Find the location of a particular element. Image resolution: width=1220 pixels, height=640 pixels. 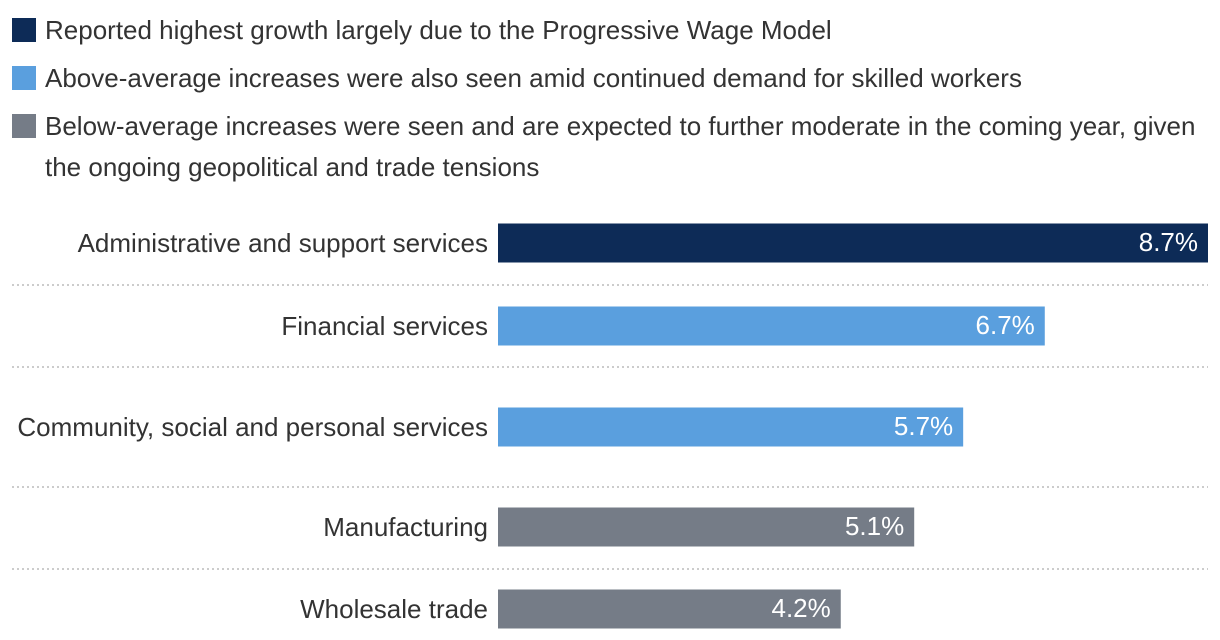

category-label: Manufacturing is located at coordinates (405, 527).